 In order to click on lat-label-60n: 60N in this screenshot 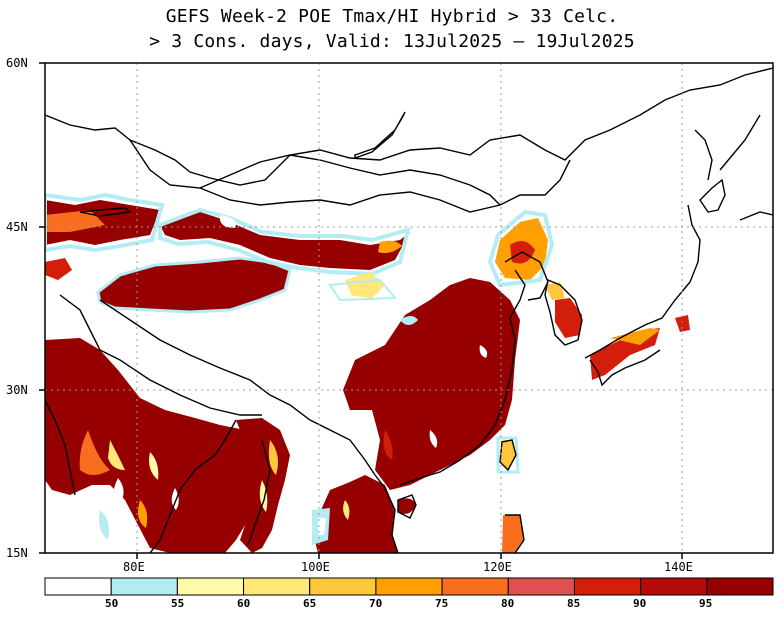, I will do `click(17, 63)`.